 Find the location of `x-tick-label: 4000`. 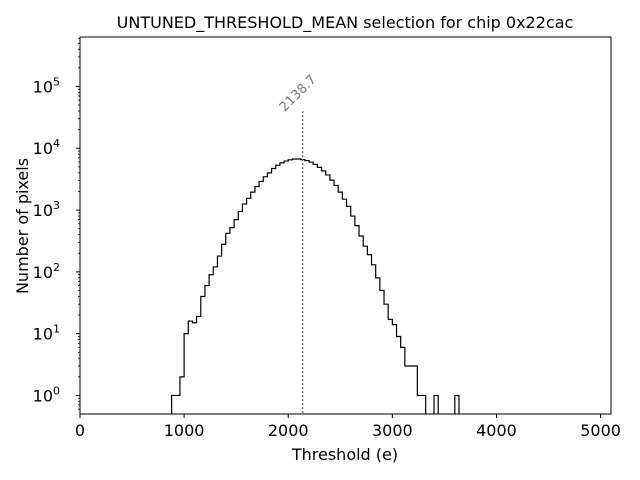

x-tick-label: 4000 is located at coordinates (496, 430).